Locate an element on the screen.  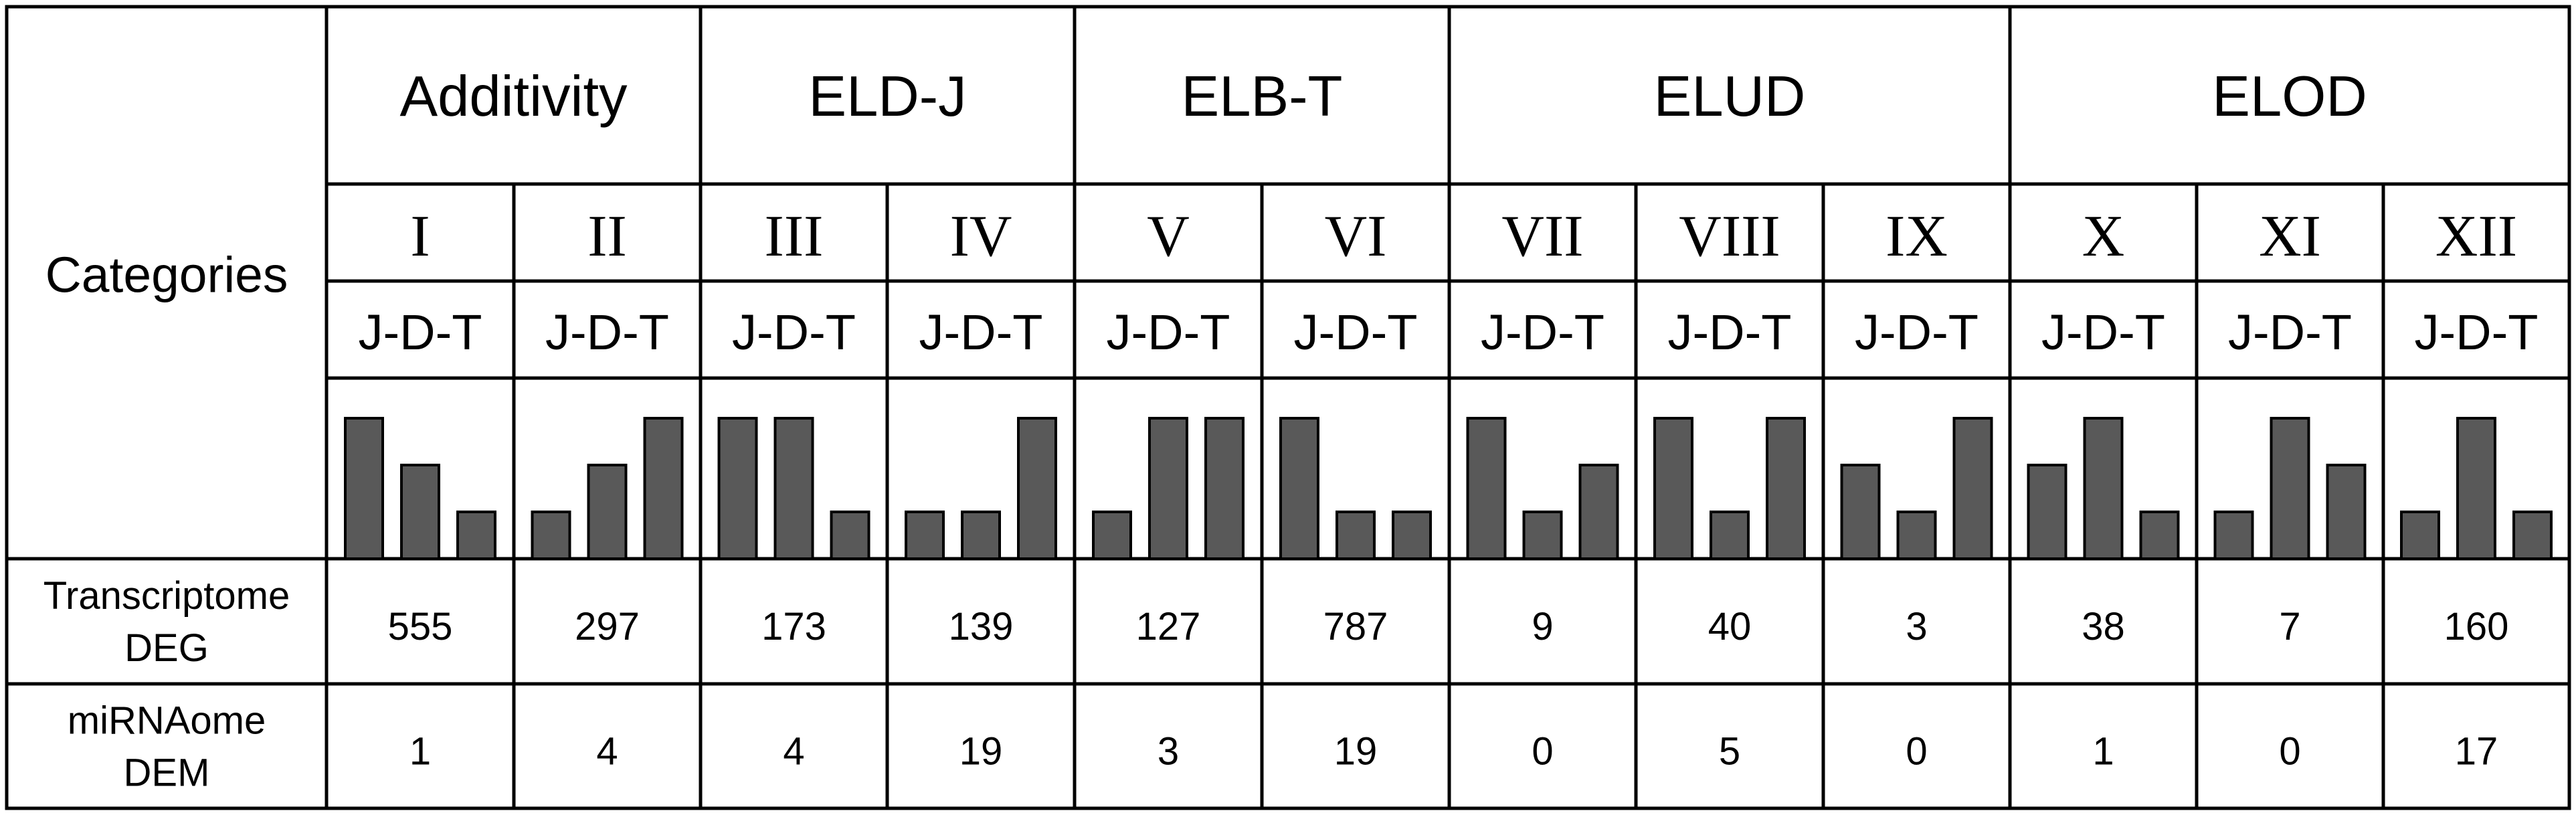
categories-label: Categories is located at coordinates (166, 275).